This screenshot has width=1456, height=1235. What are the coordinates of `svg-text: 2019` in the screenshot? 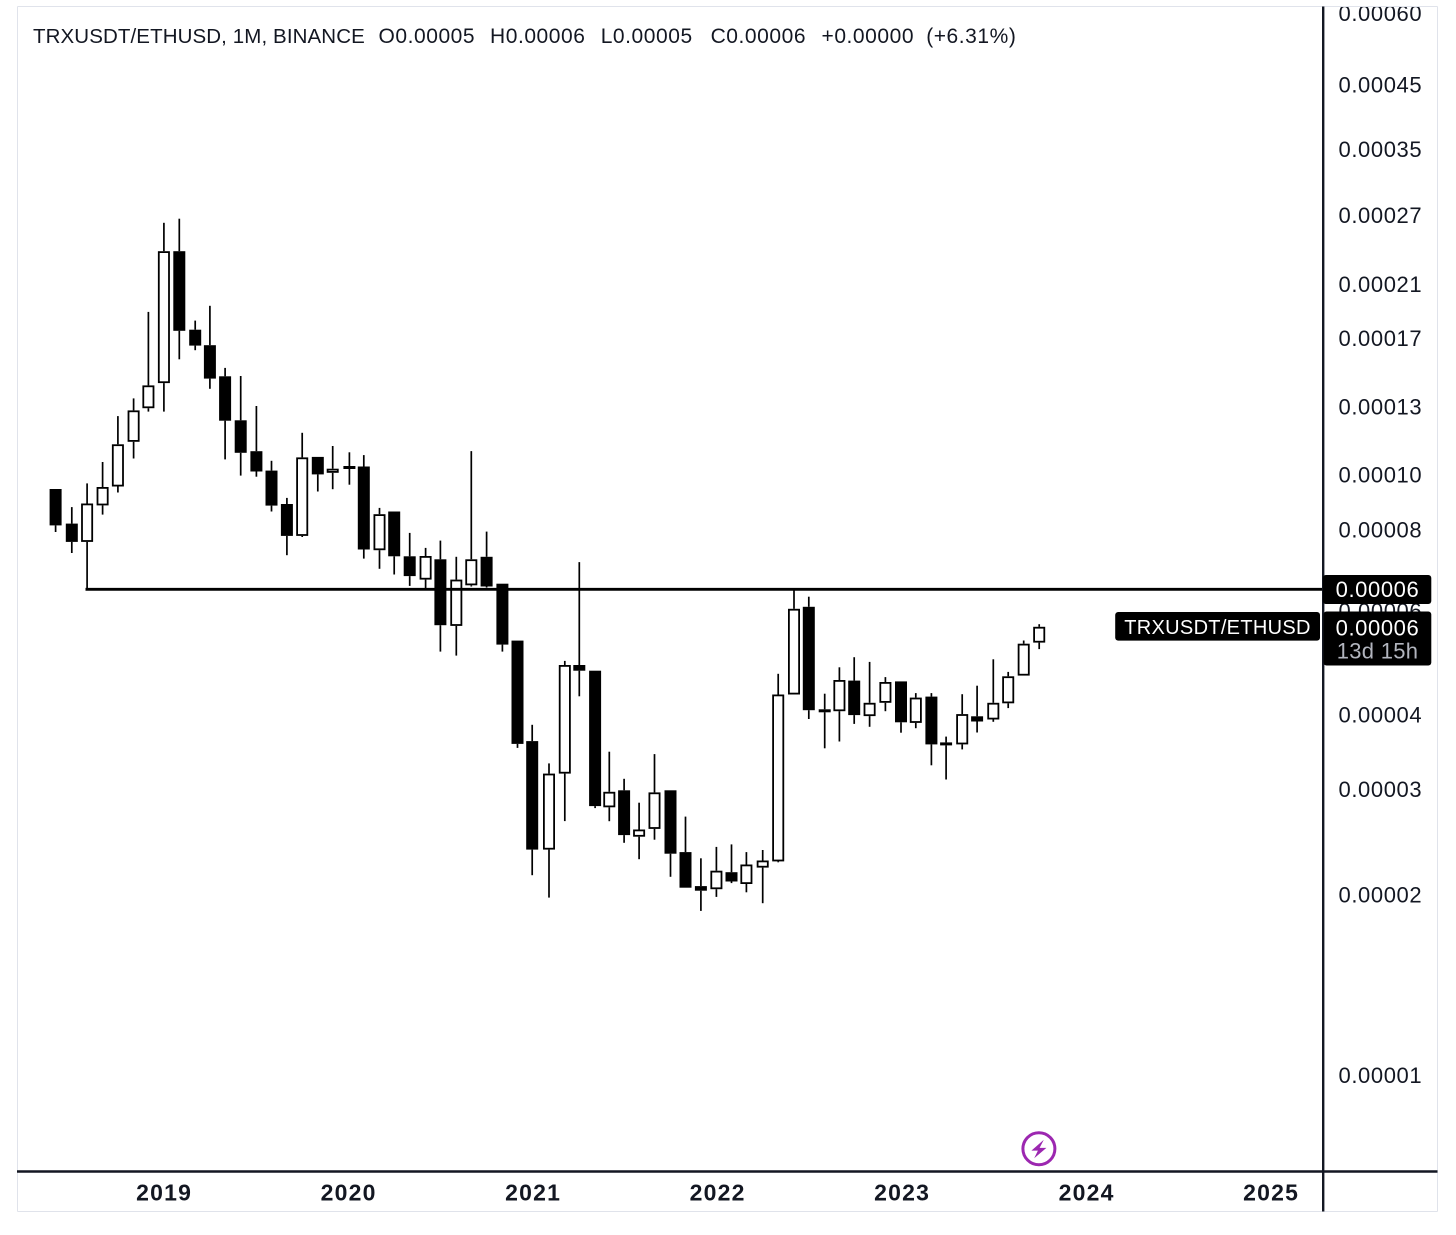 It's located at (164, 1192).